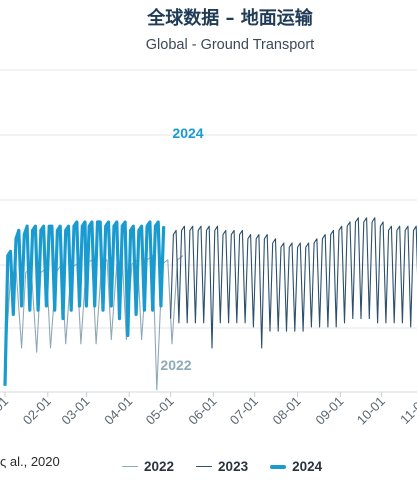 The image size is (417, 483). I want to click on x-tick-label: 11-01, so click(407, 410).